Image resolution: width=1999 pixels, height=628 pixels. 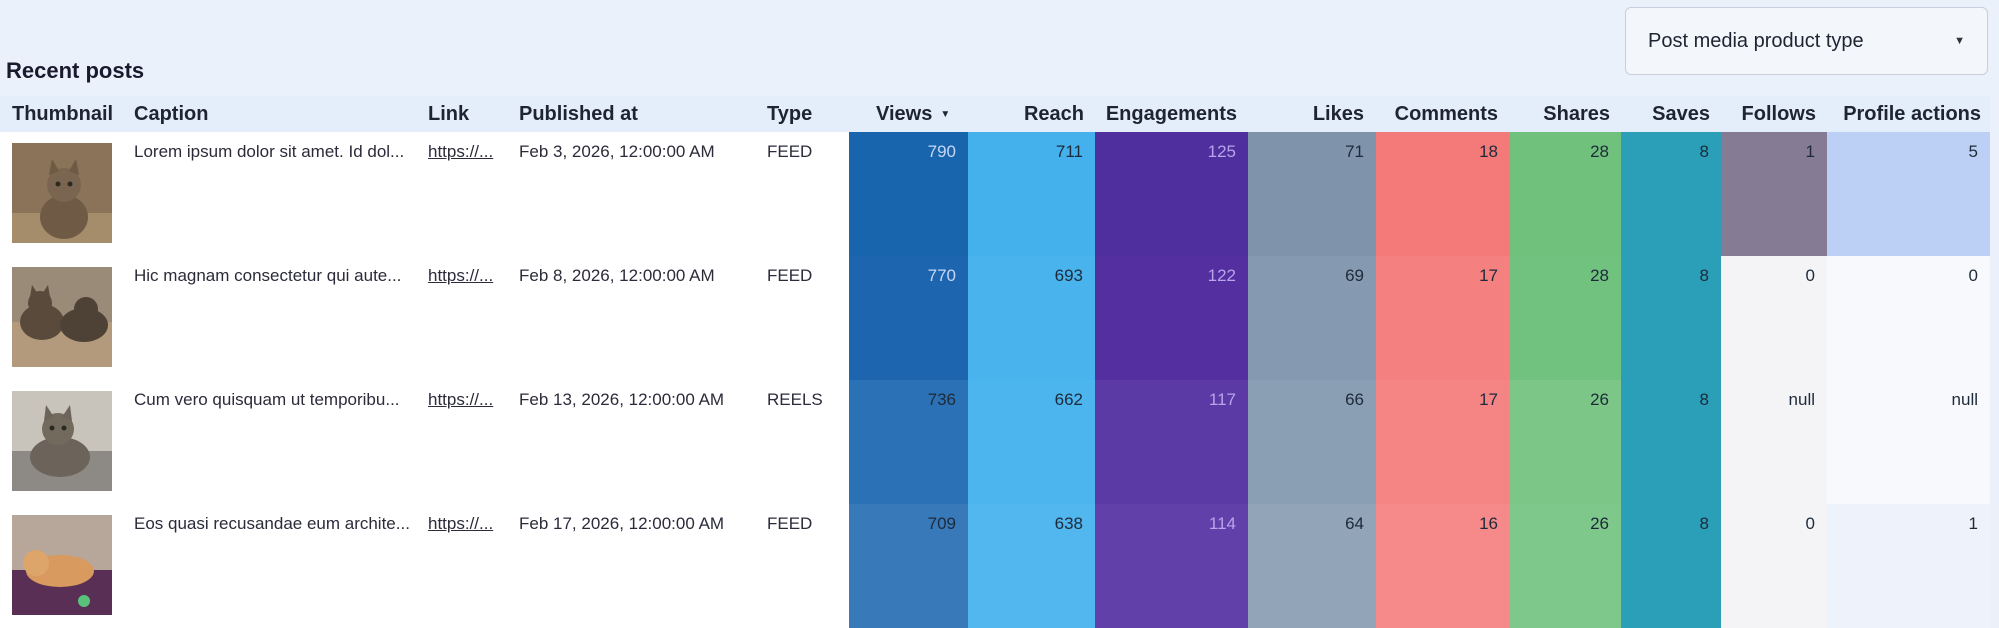 I want to click on profile-actions-cell: 1, so click(x=1908, y=566).